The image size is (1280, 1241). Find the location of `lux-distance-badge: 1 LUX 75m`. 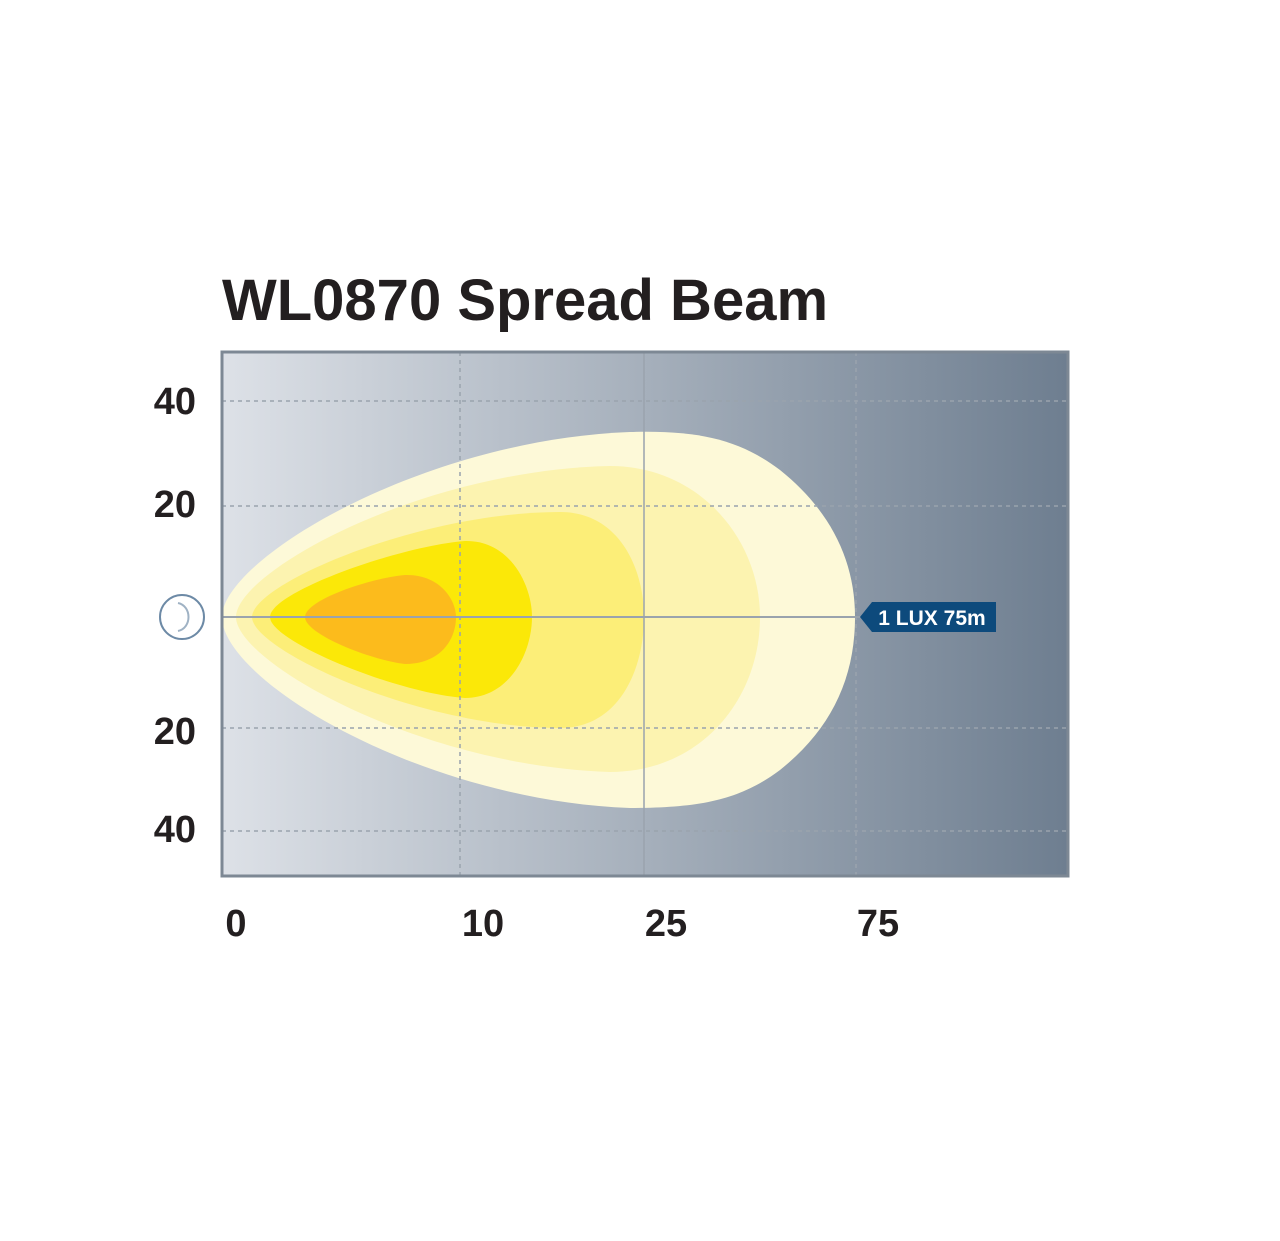

lux-distance-badge: 1 LUX 75m is located at coordinates (928, 617).